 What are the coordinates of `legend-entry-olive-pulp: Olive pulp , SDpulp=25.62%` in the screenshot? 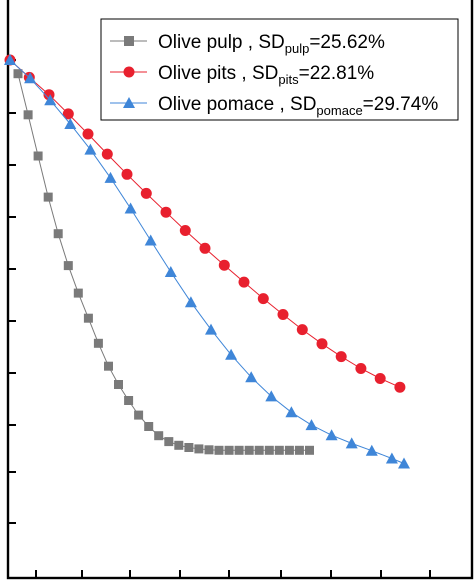 It's located at (247, 44).